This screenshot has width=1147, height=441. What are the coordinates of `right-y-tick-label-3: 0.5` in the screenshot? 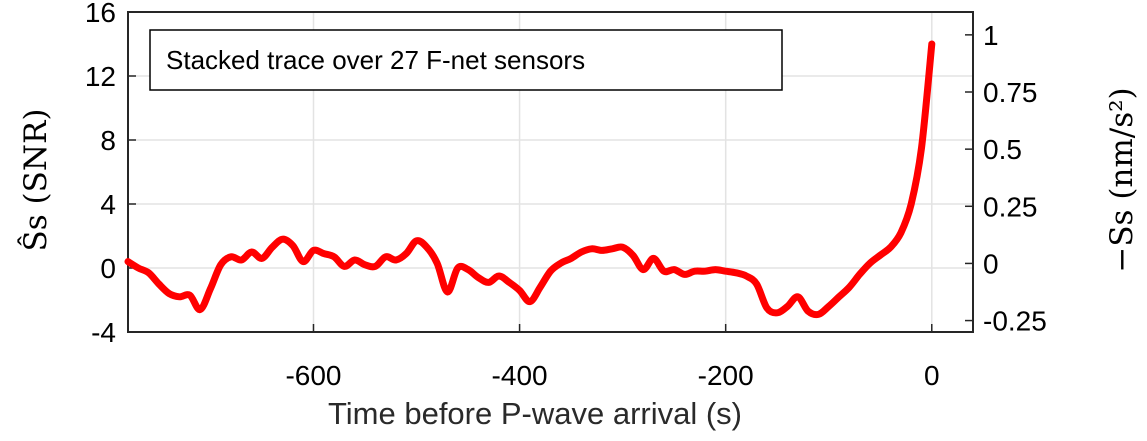 It's located at (1002, 149).